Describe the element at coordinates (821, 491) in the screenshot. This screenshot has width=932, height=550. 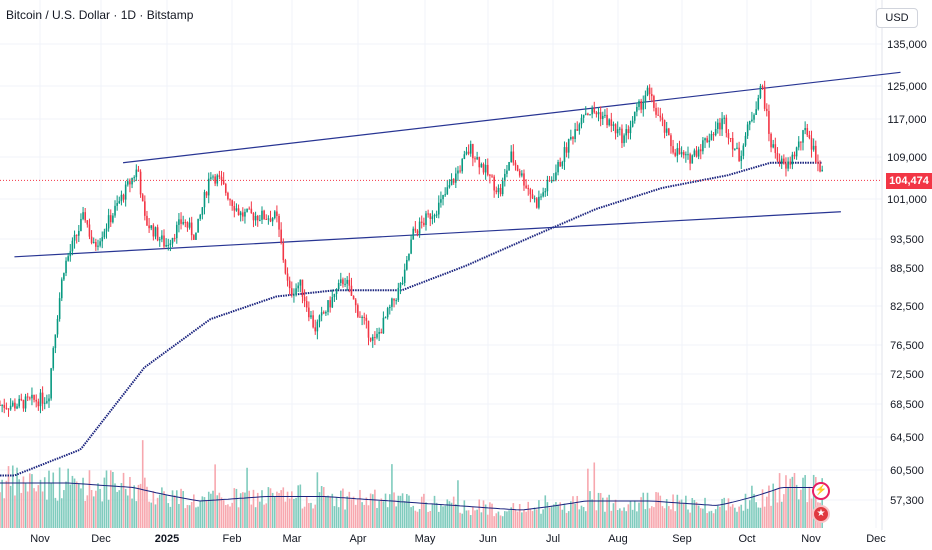
I see `lightning-icon: ⚡` at that location.